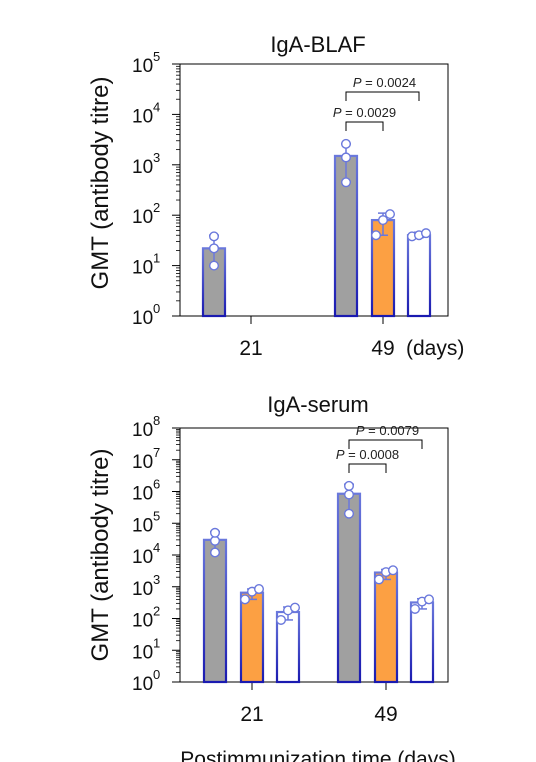 The image size is (536, 762). Describe the element at coordinates (369, 112) in the screenshot. I see `p-value: = 0.0029` at that location.